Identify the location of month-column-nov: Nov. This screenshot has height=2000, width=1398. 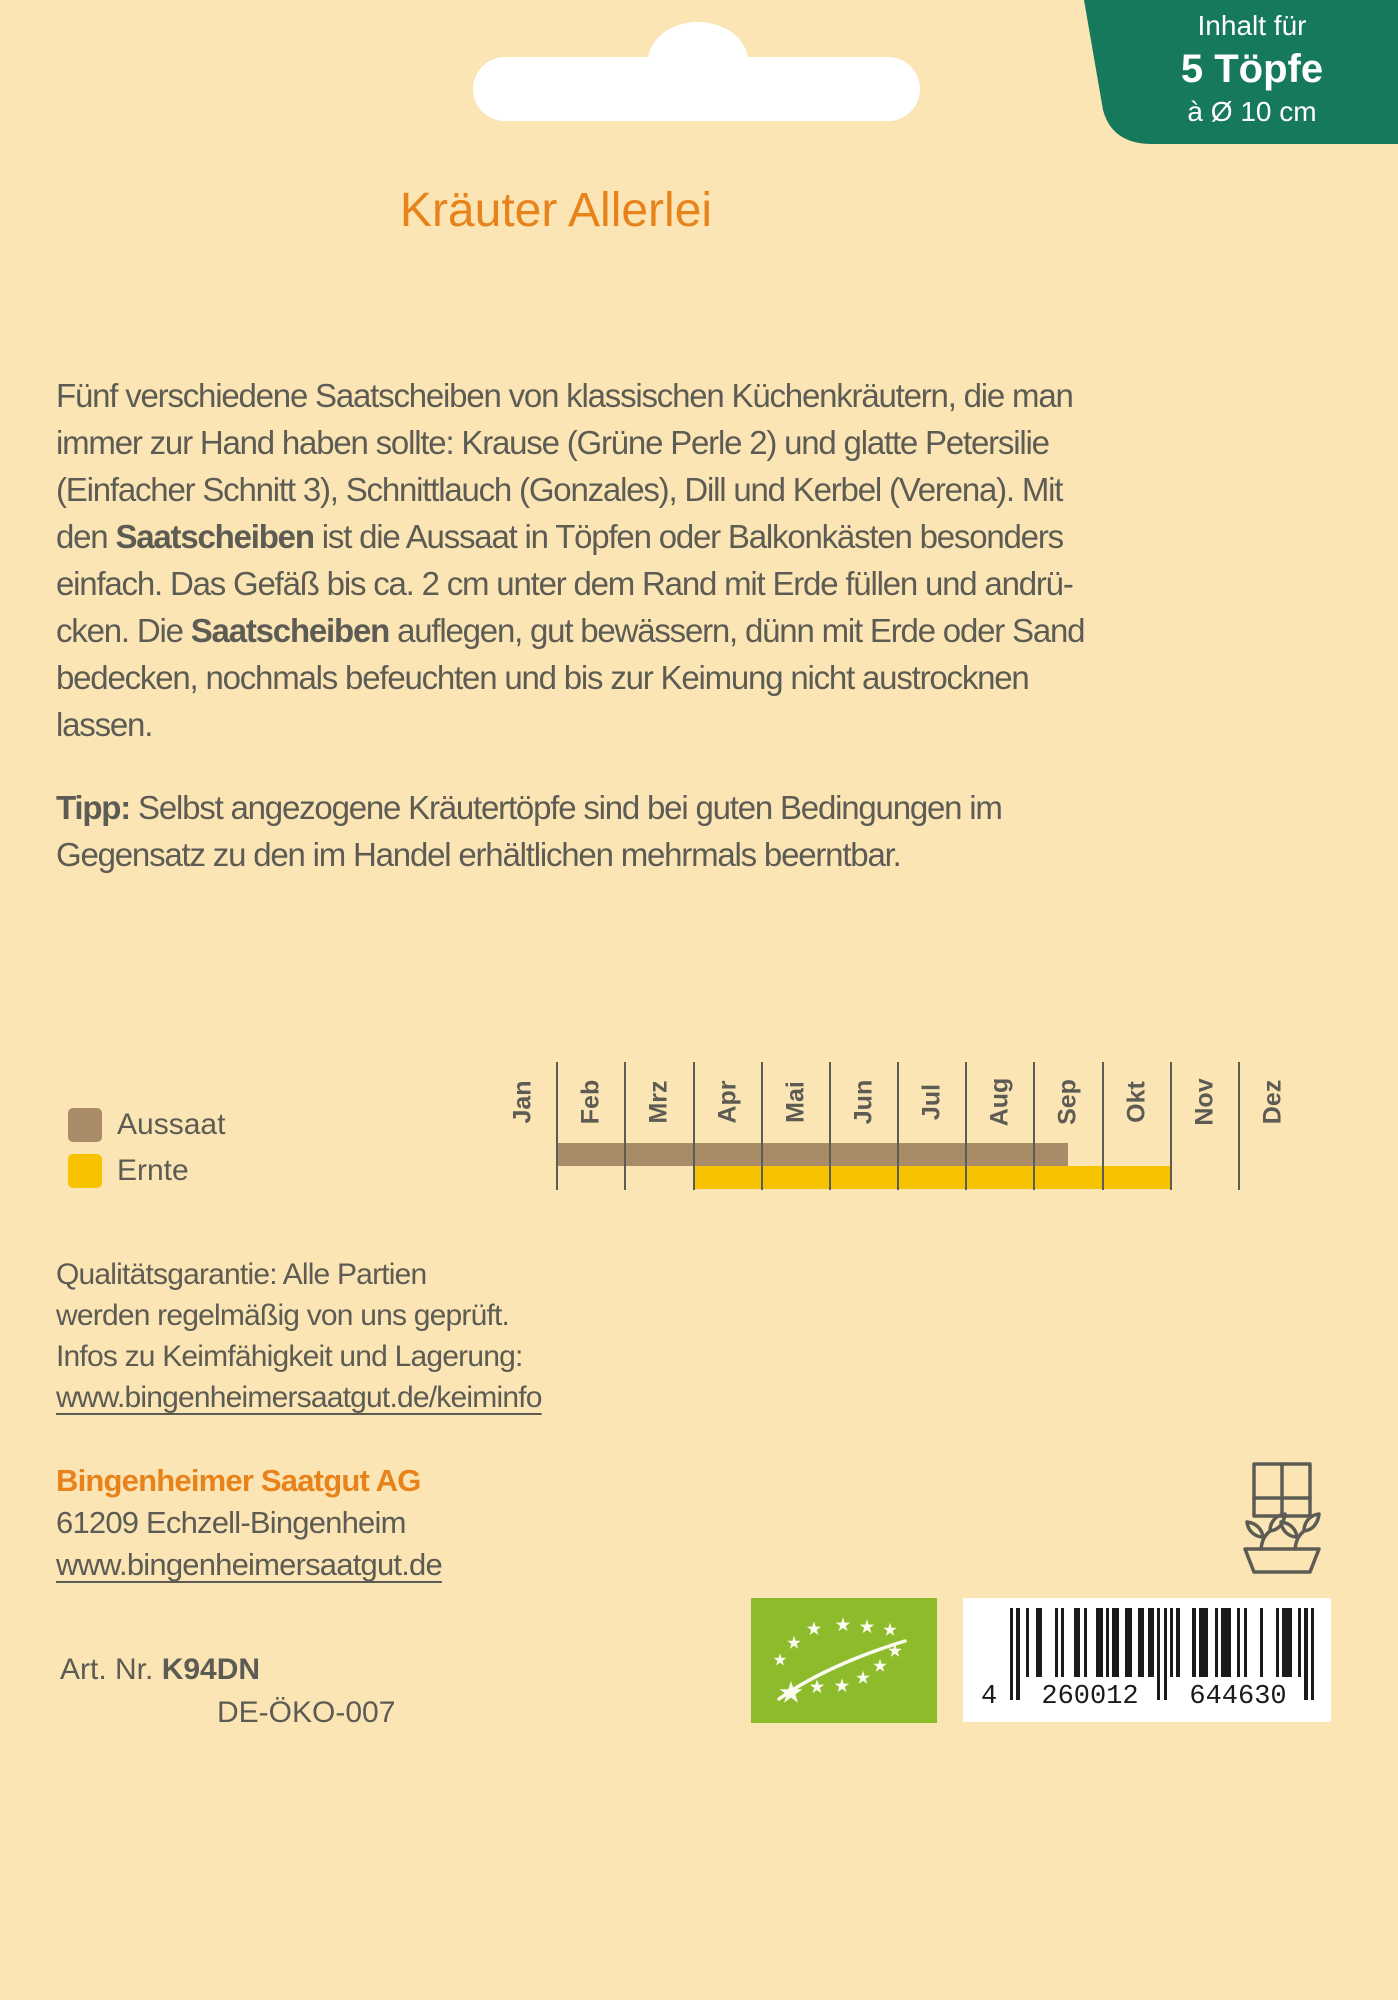
(1203, 1126).